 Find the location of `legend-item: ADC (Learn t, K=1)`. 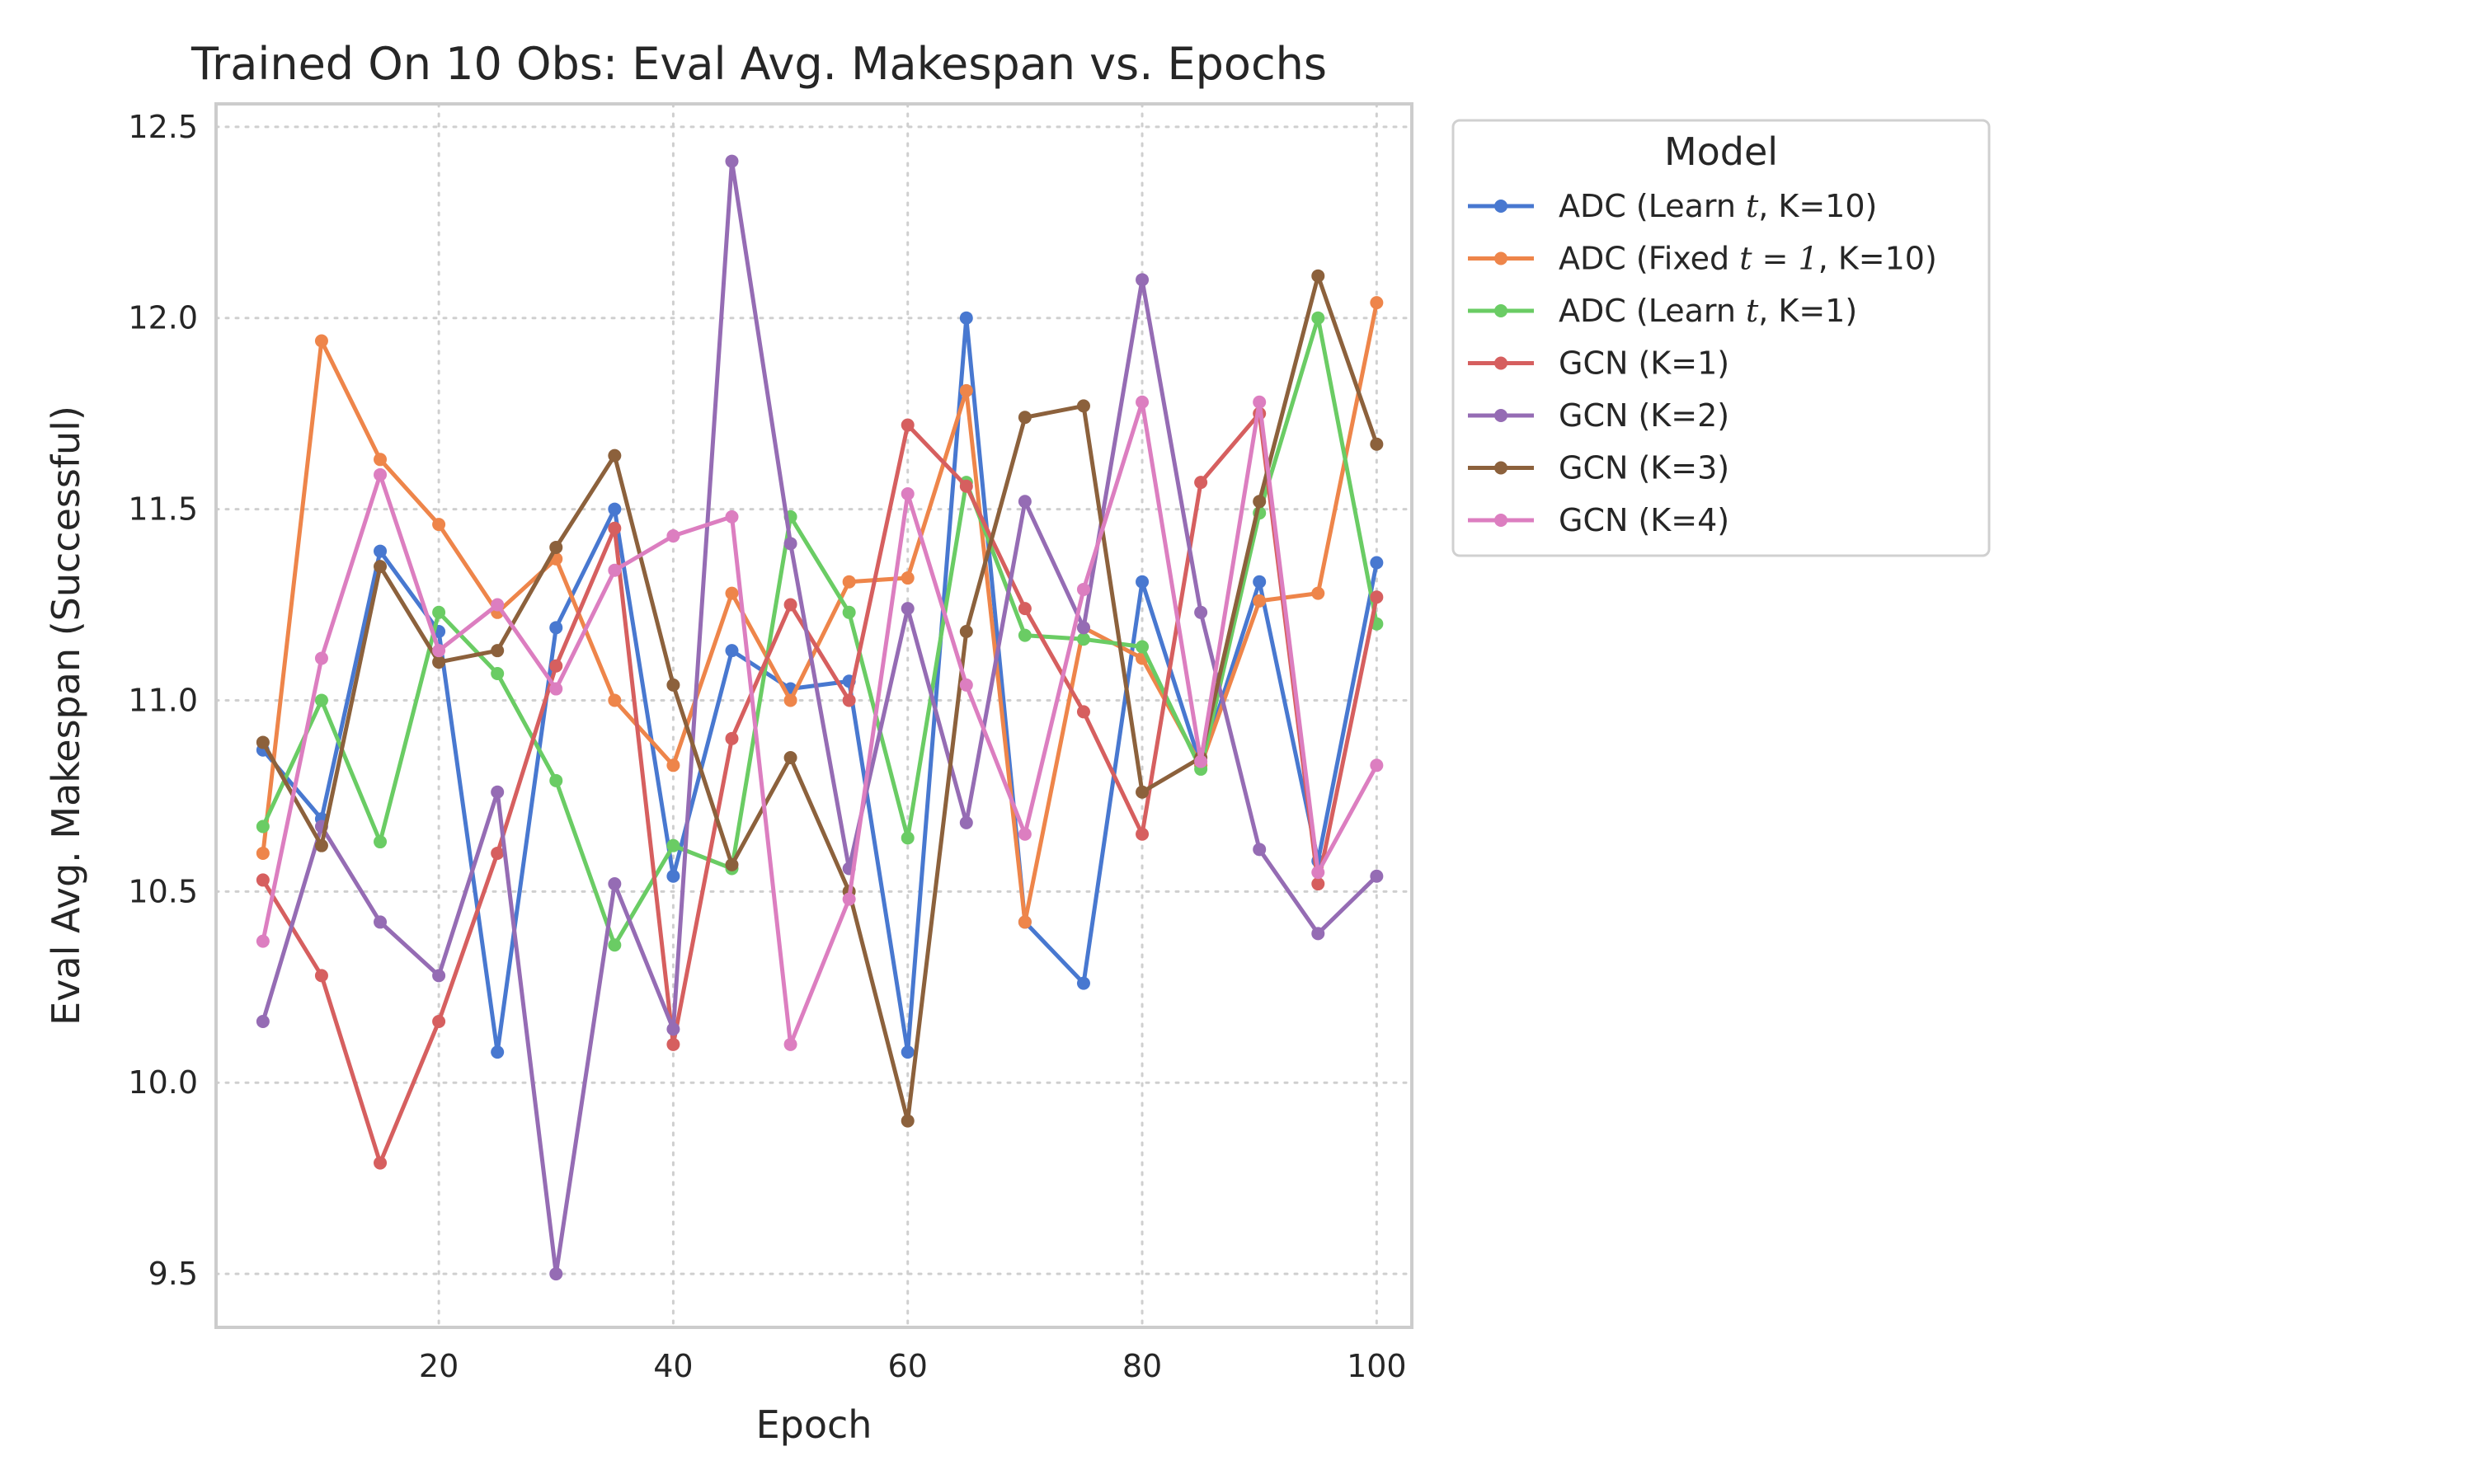

legend-item: ADC (Learn t, K=1) is located at coordinates (1662, 311).